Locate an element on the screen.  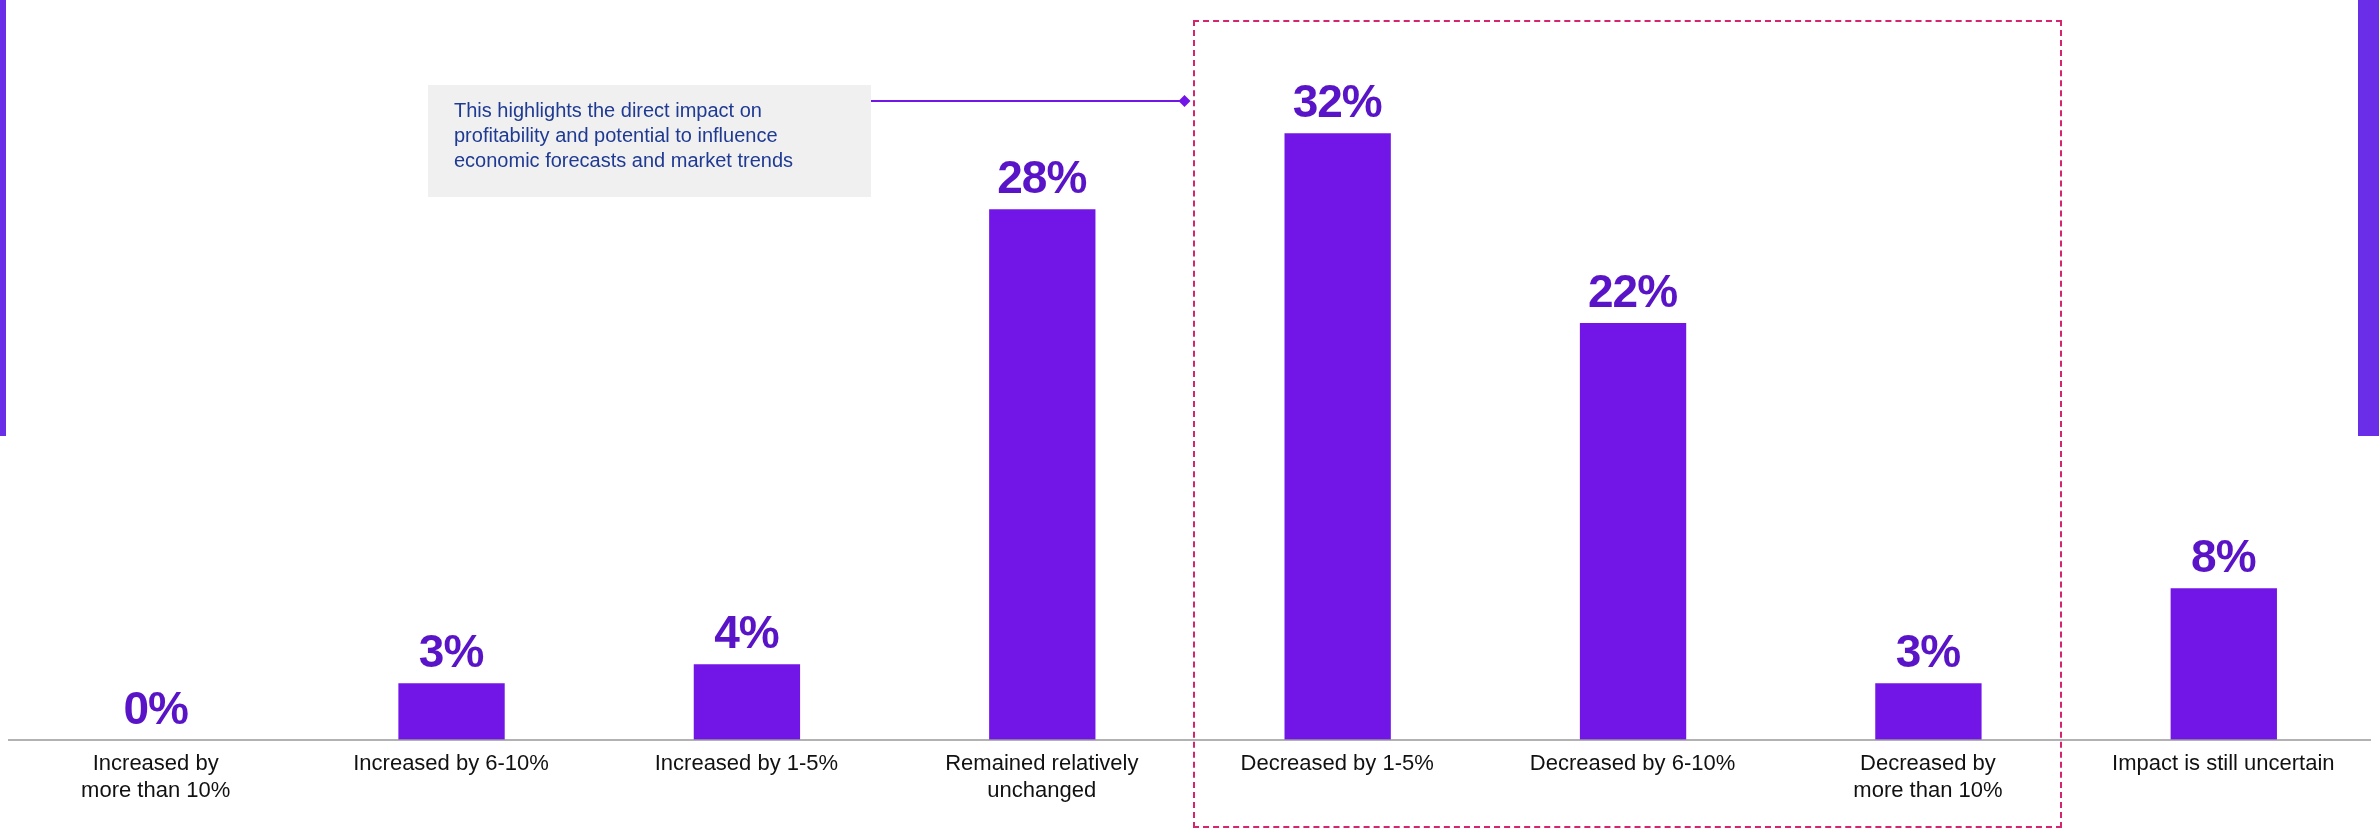
x-tick-label: Impact is still uncertain is located at coordinates (2223, 762).